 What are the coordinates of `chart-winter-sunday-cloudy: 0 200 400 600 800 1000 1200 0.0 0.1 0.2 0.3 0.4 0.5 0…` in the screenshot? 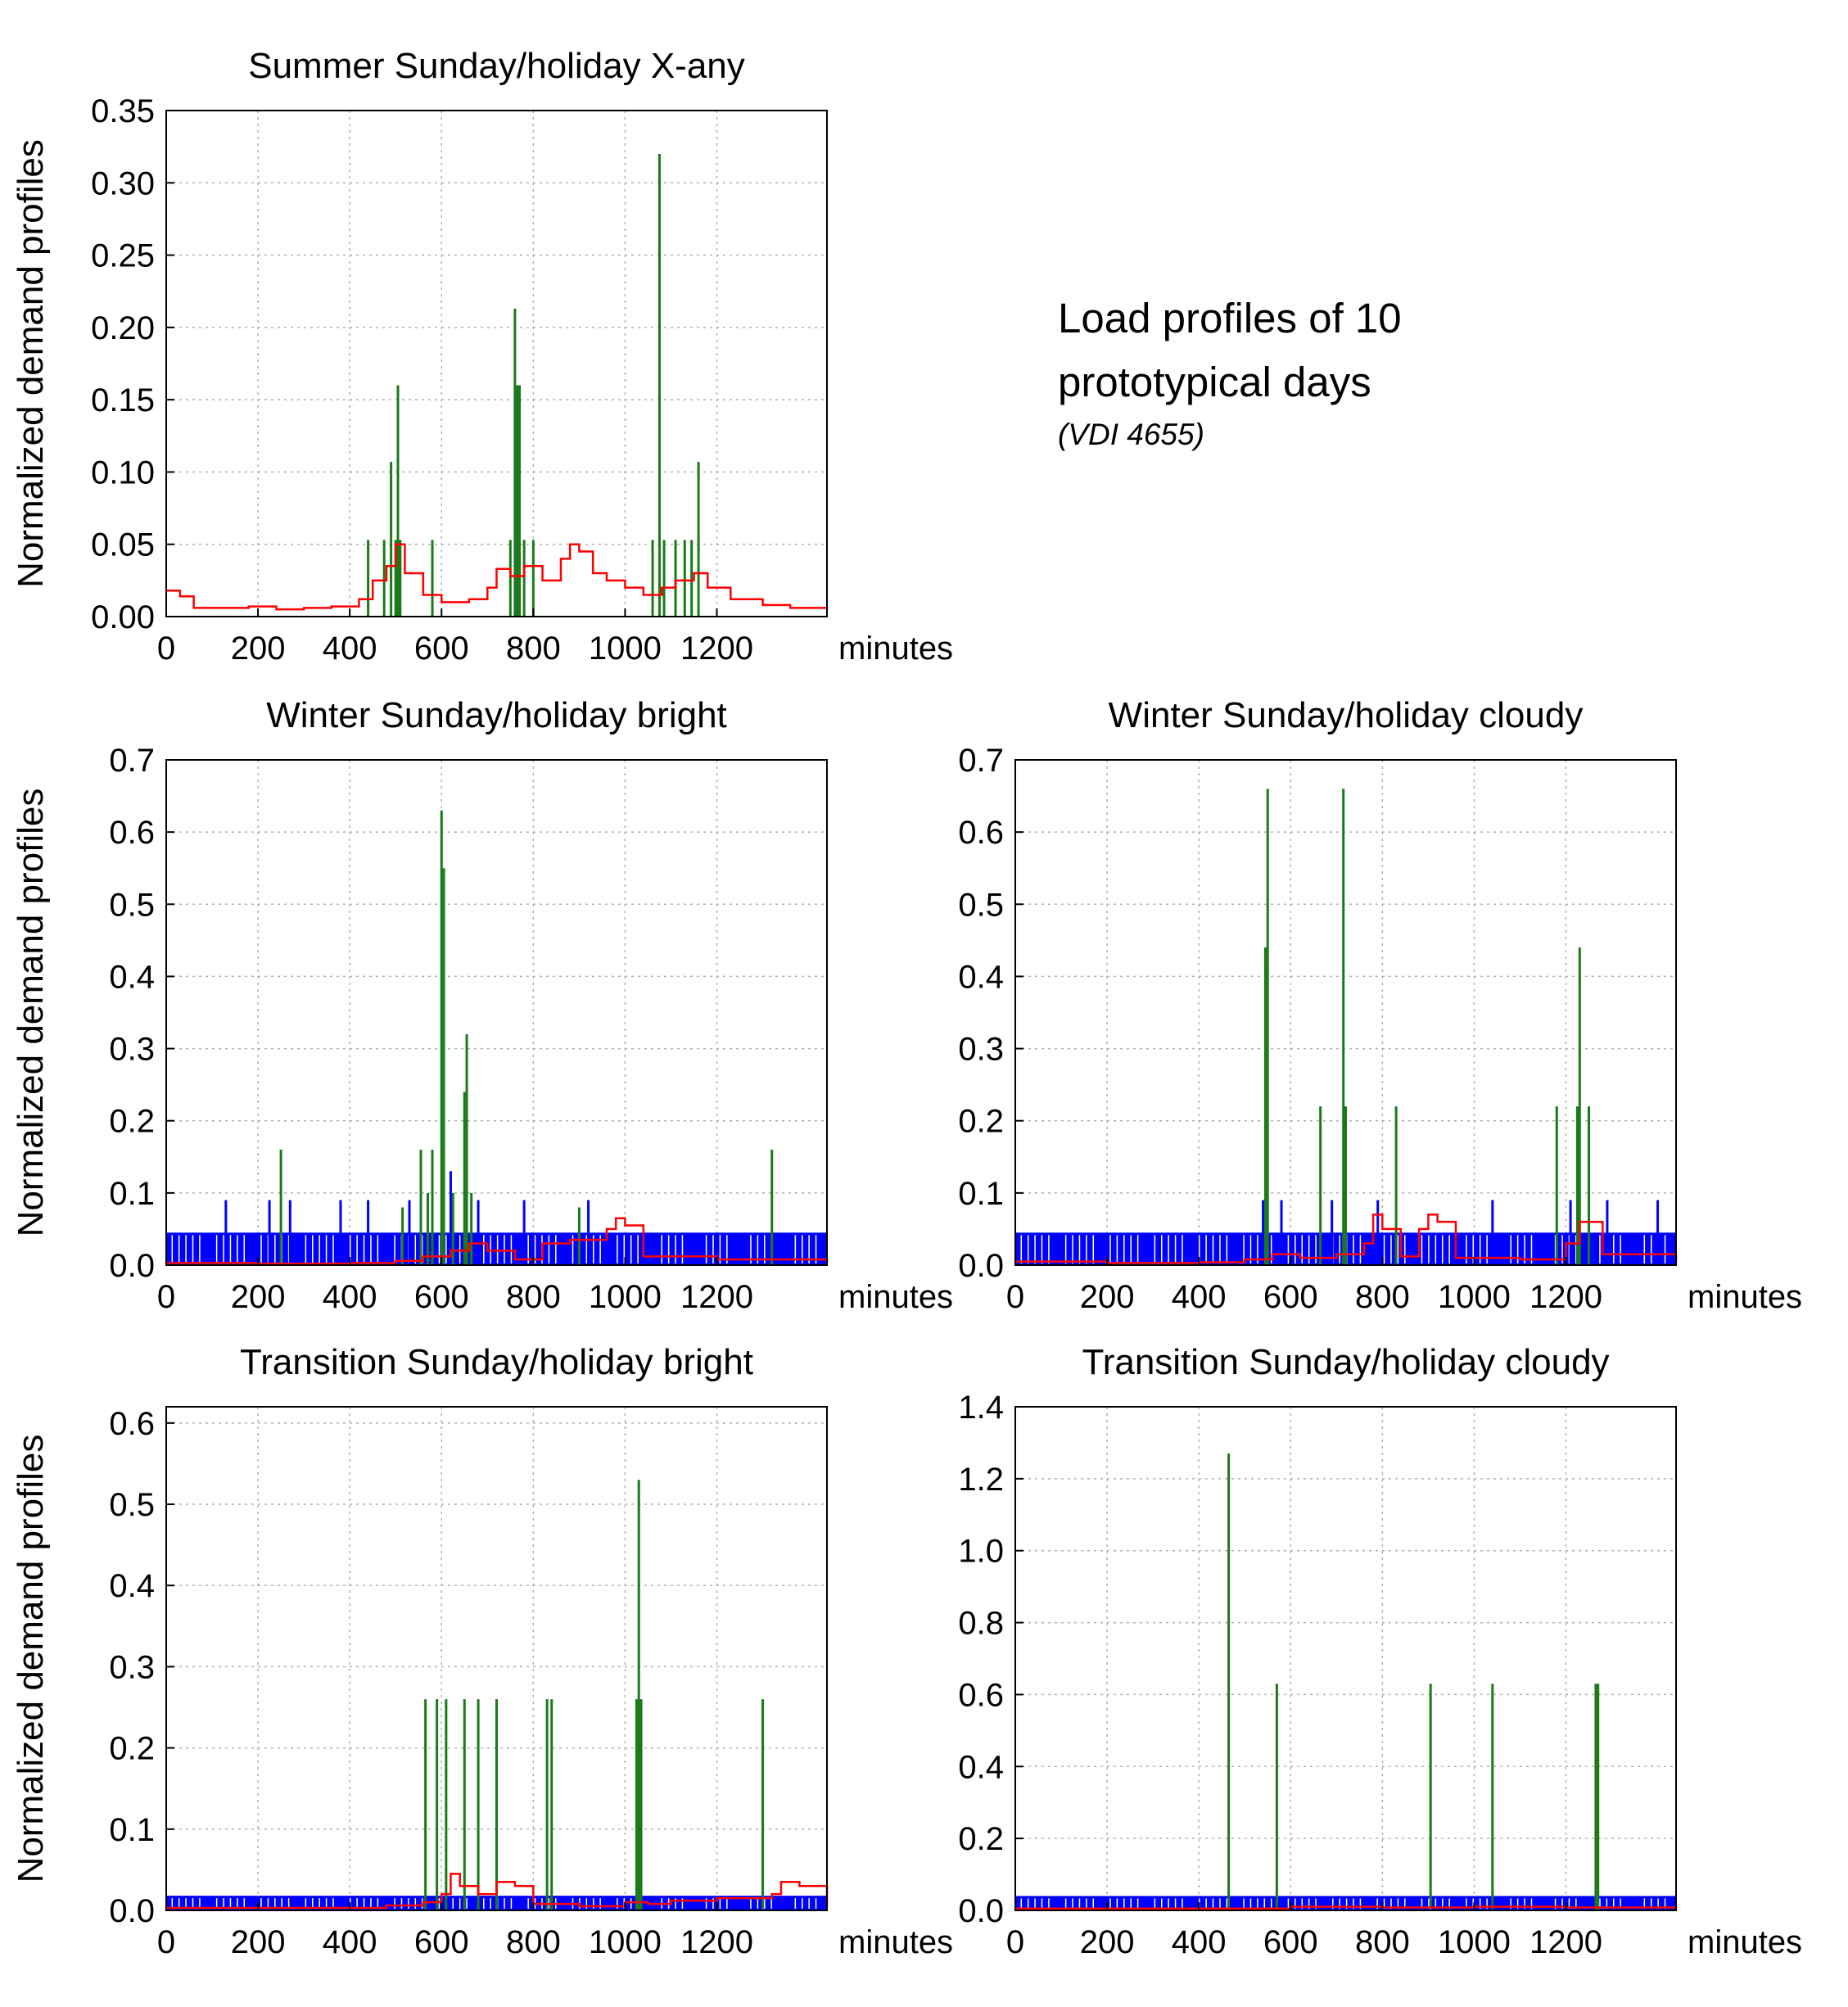 It's located at (1380, 1005).